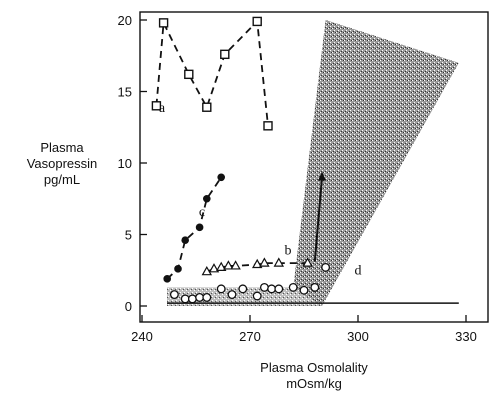 The height and width of the screenshot is (404, 500). I want to click on y-axis-title-line: pg/mL, so click(62, 179).